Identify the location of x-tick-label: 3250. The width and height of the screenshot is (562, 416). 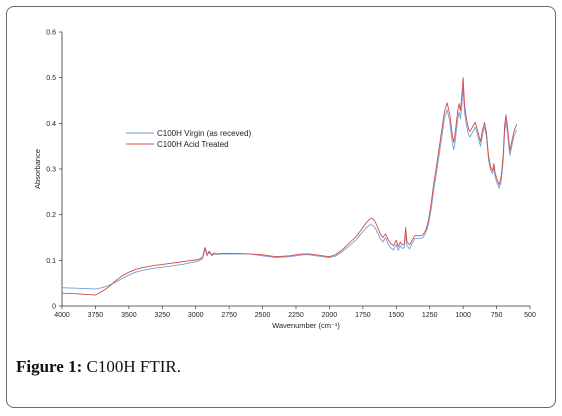
(162, 315).